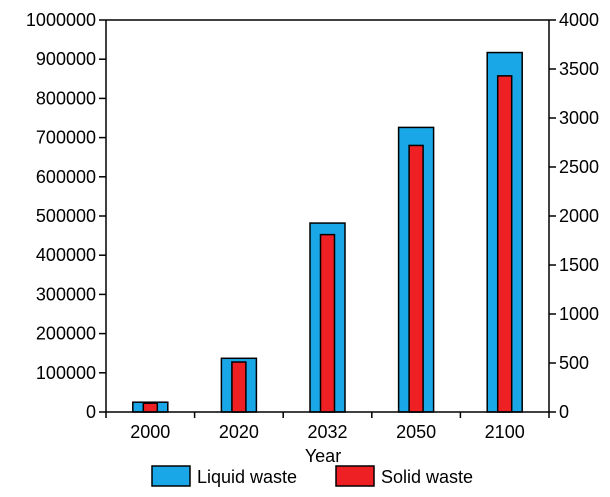 The image size is (610, 497). What do you see at coordinates (66, 177) in the screenshot?
I see `y-left-tick-label: 600000` at bounding box center [66, 177].